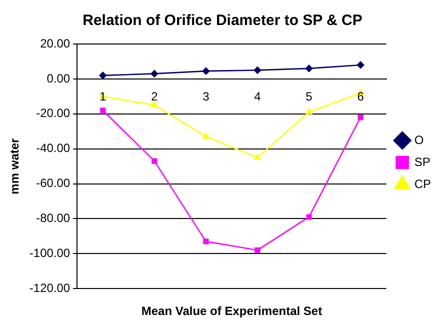 This screenshot has width=447, height=327. Describe the element at coordinates (231, 311) in the screenshot. I see `x-axis-title: Mean Value of Experimental Set` at that location.